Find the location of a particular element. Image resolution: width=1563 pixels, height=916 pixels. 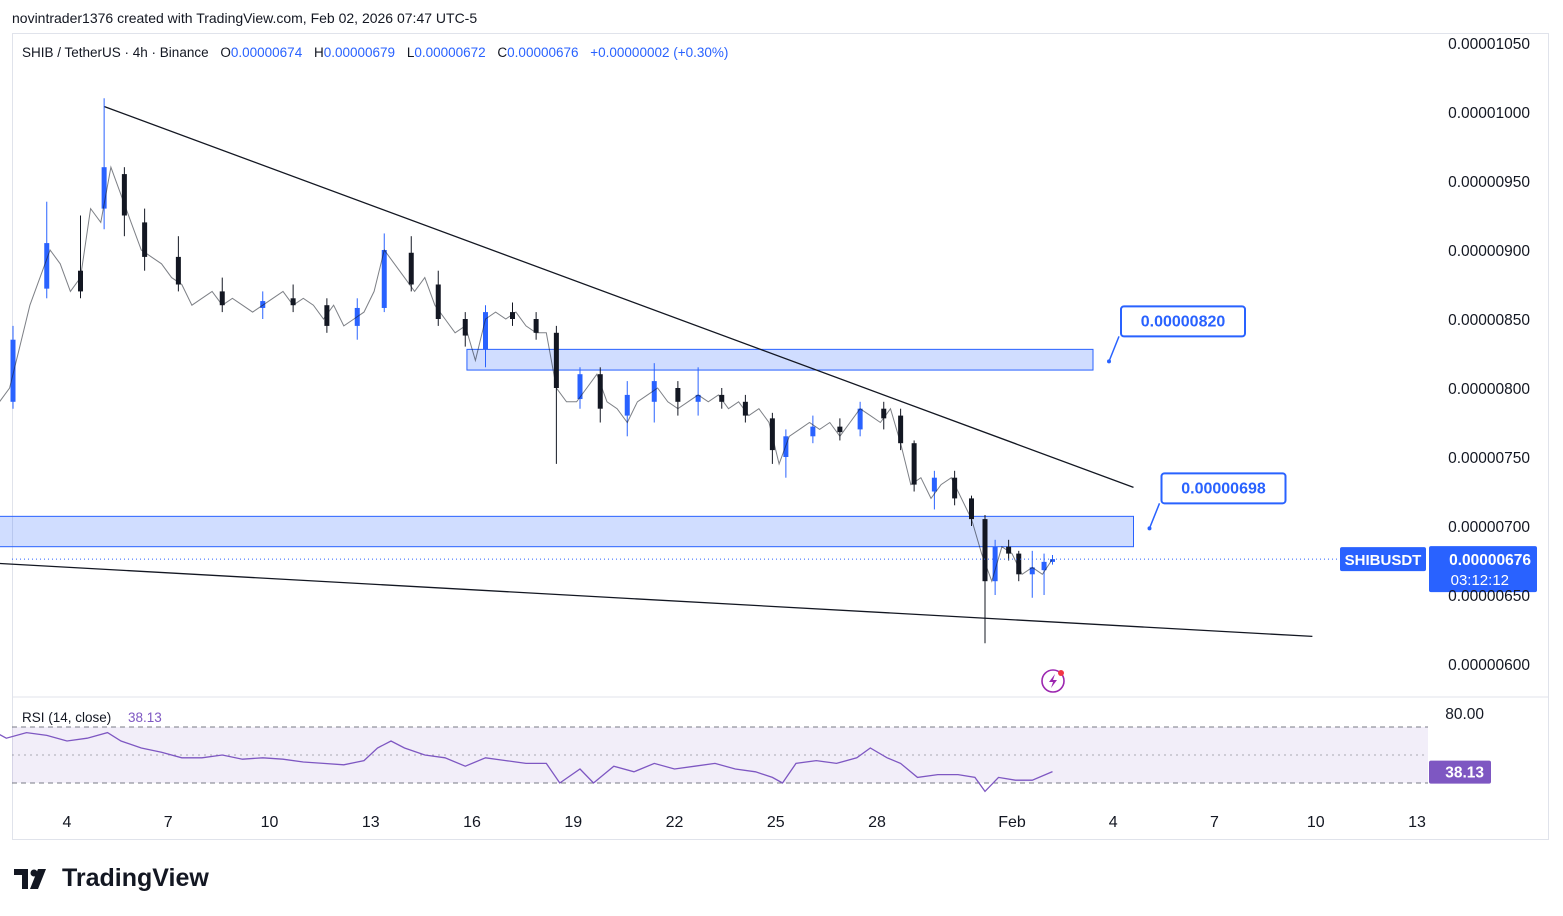

price-tick-6: 0.00000750 is located at coordinates (1489, 458).